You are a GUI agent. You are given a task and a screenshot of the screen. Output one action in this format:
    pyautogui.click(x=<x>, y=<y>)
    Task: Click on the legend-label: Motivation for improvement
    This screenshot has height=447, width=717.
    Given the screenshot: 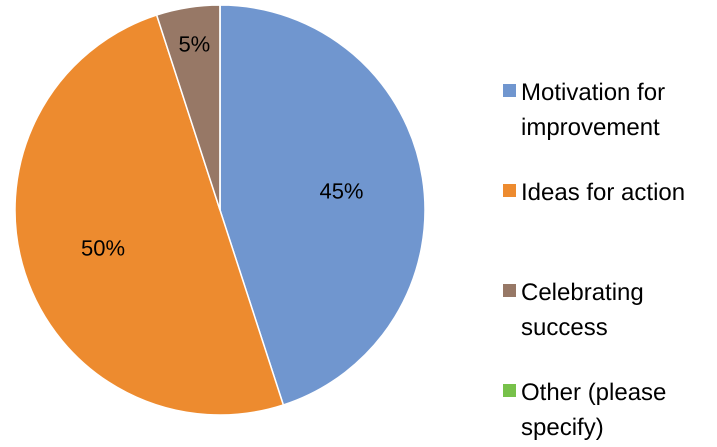 What is the action you would take?
    pyautogui.click(x=593, y=110)
    